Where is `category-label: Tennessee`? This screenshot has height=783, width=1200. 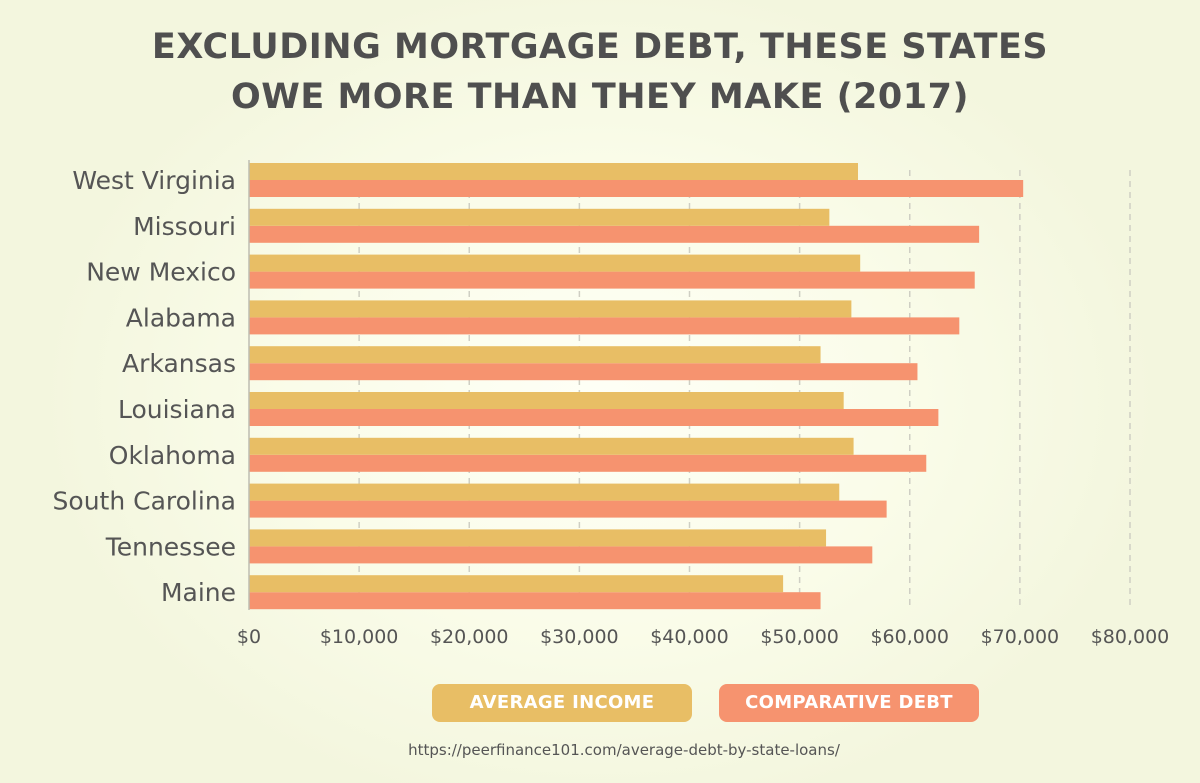
category-label: Tennessee is located at coordinates (170, 546).